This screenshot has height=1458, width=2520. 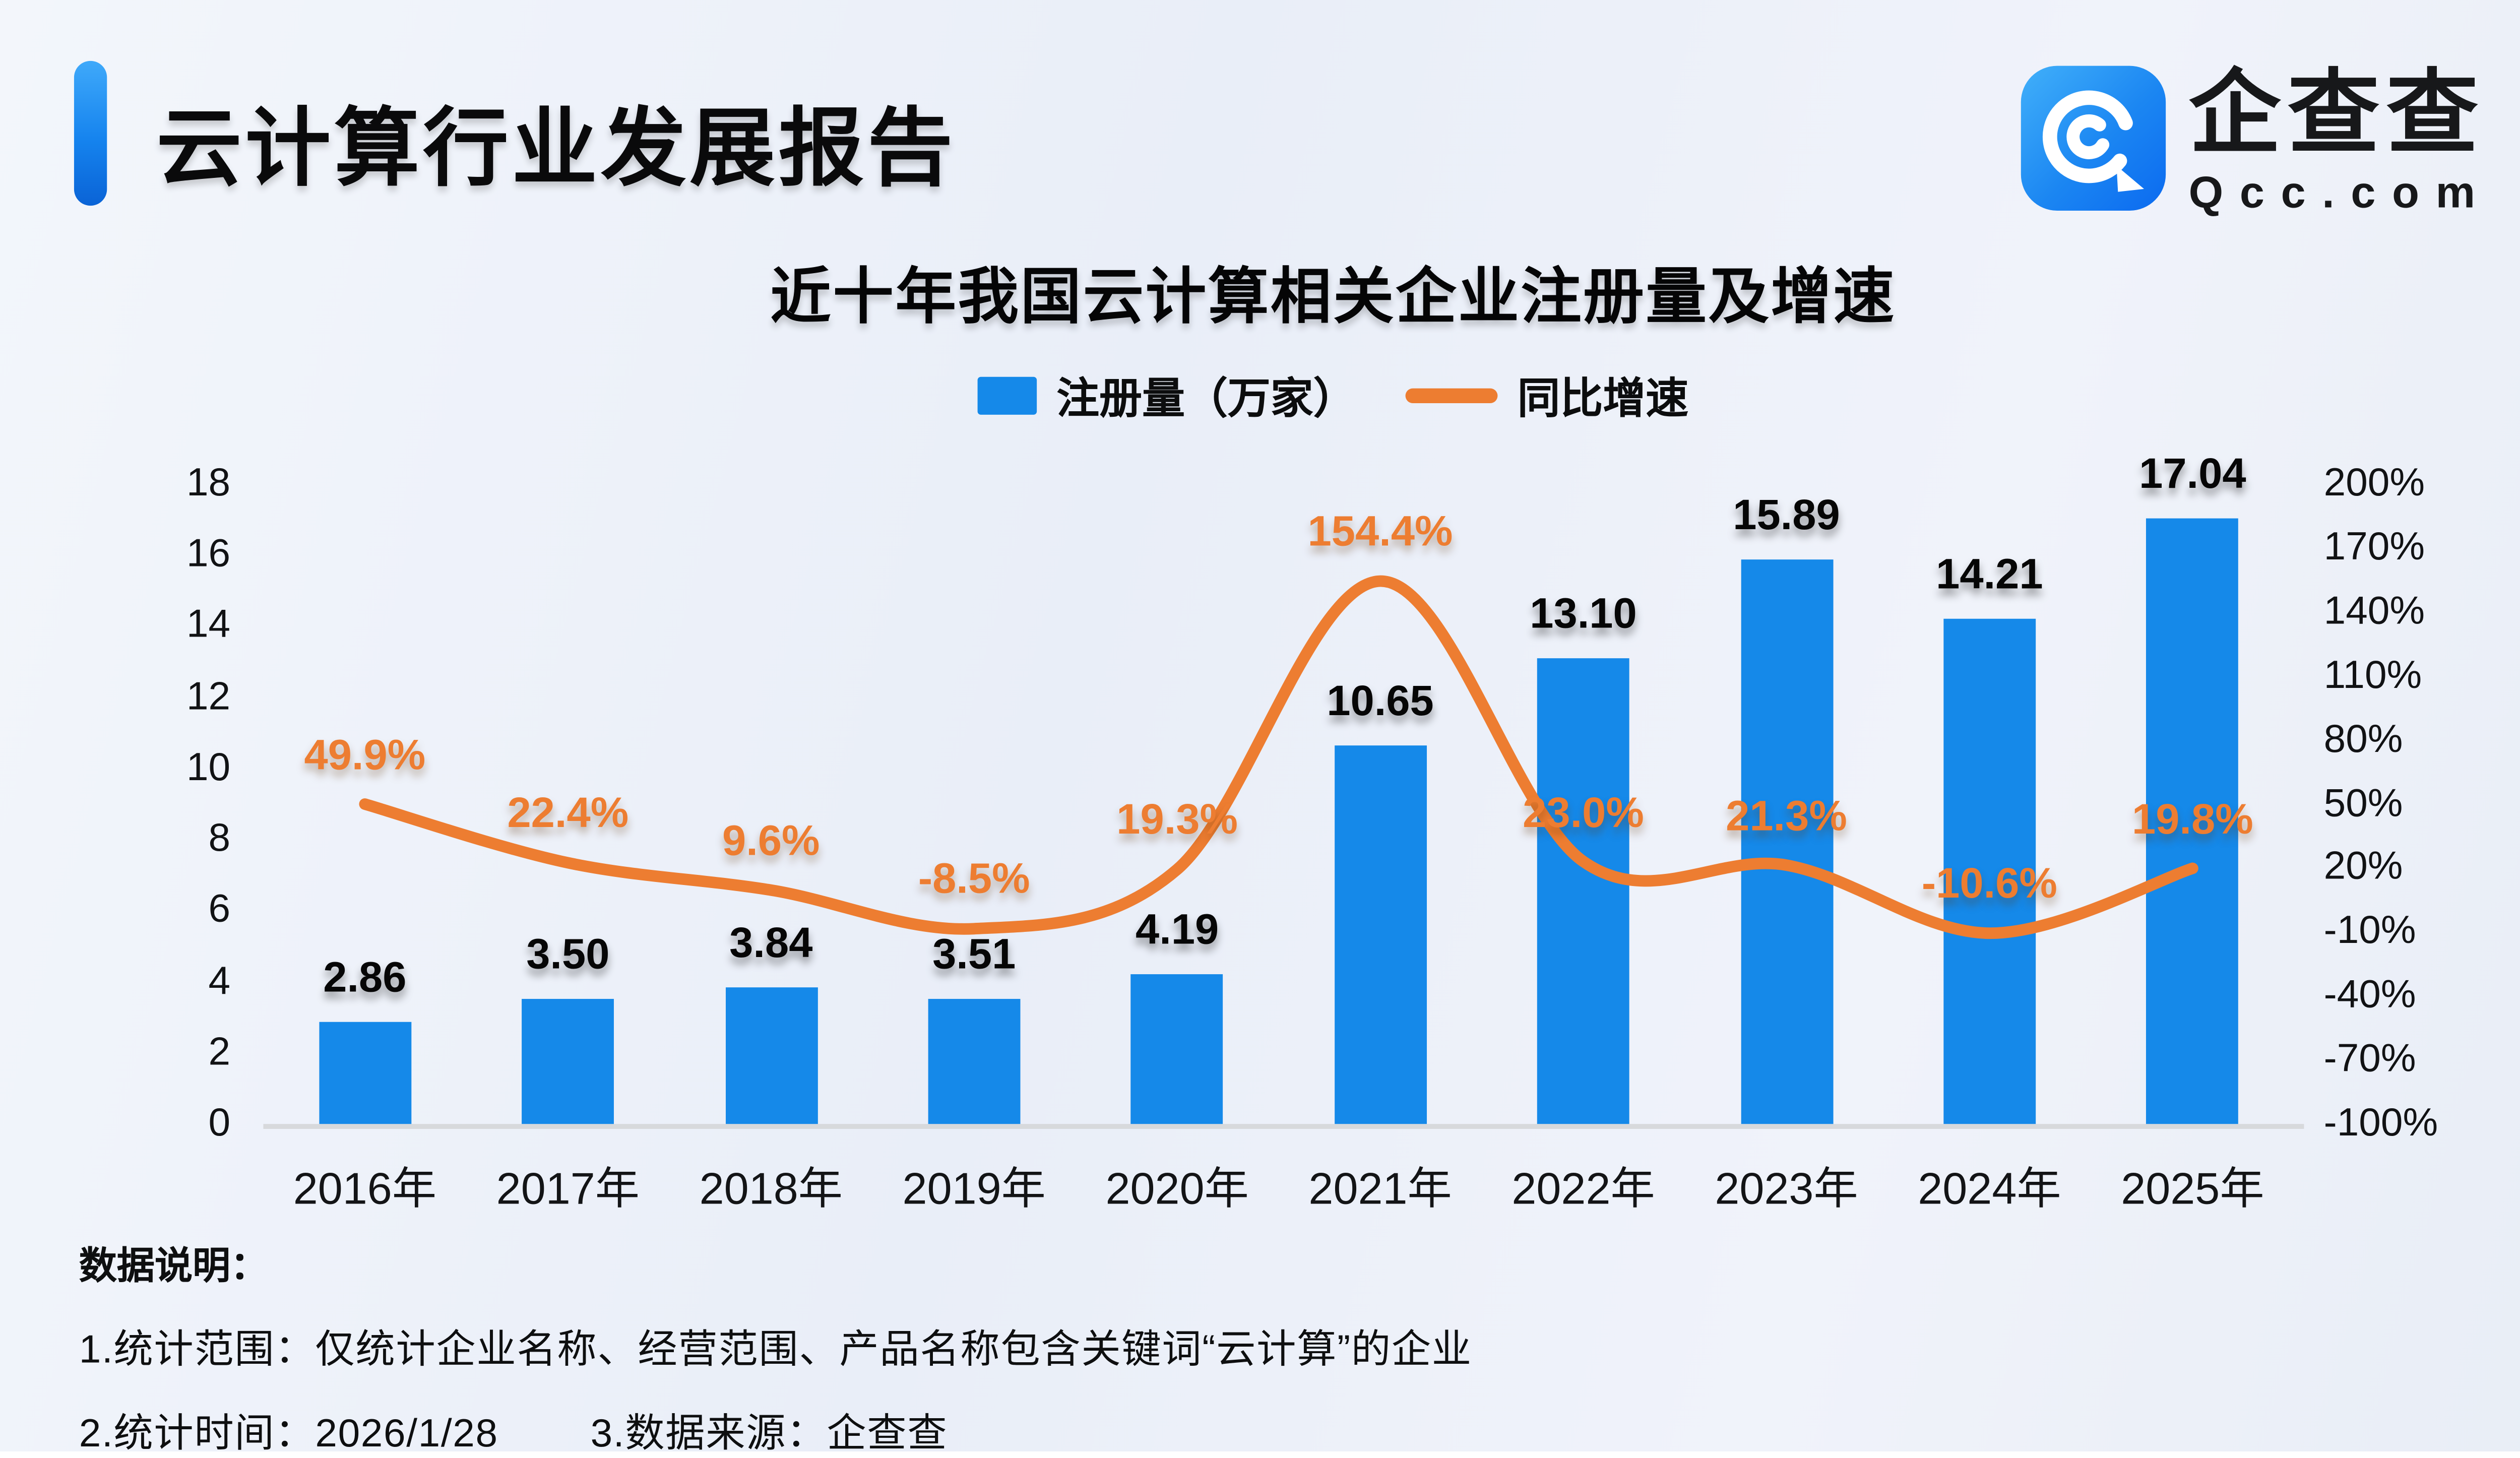 I want to click on logo-domain: Qcc.com, so click(x=2340, y=193).